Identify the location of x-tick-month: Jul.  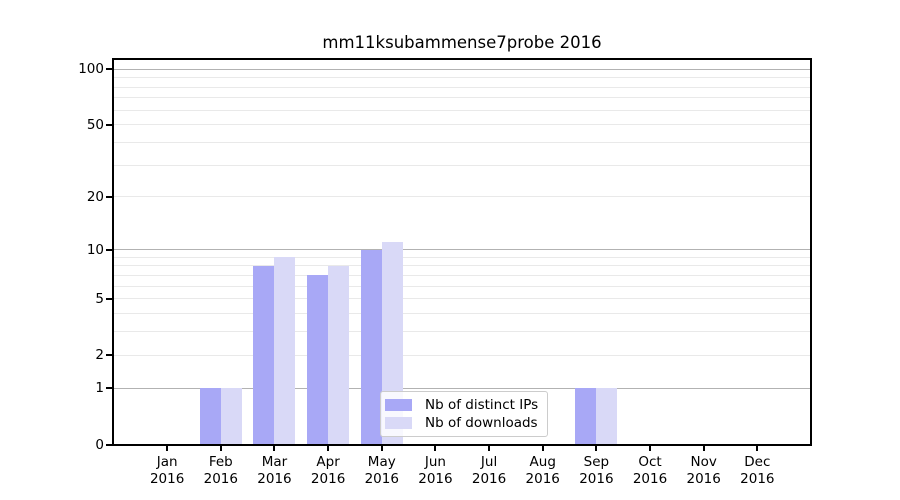
(489, 462).